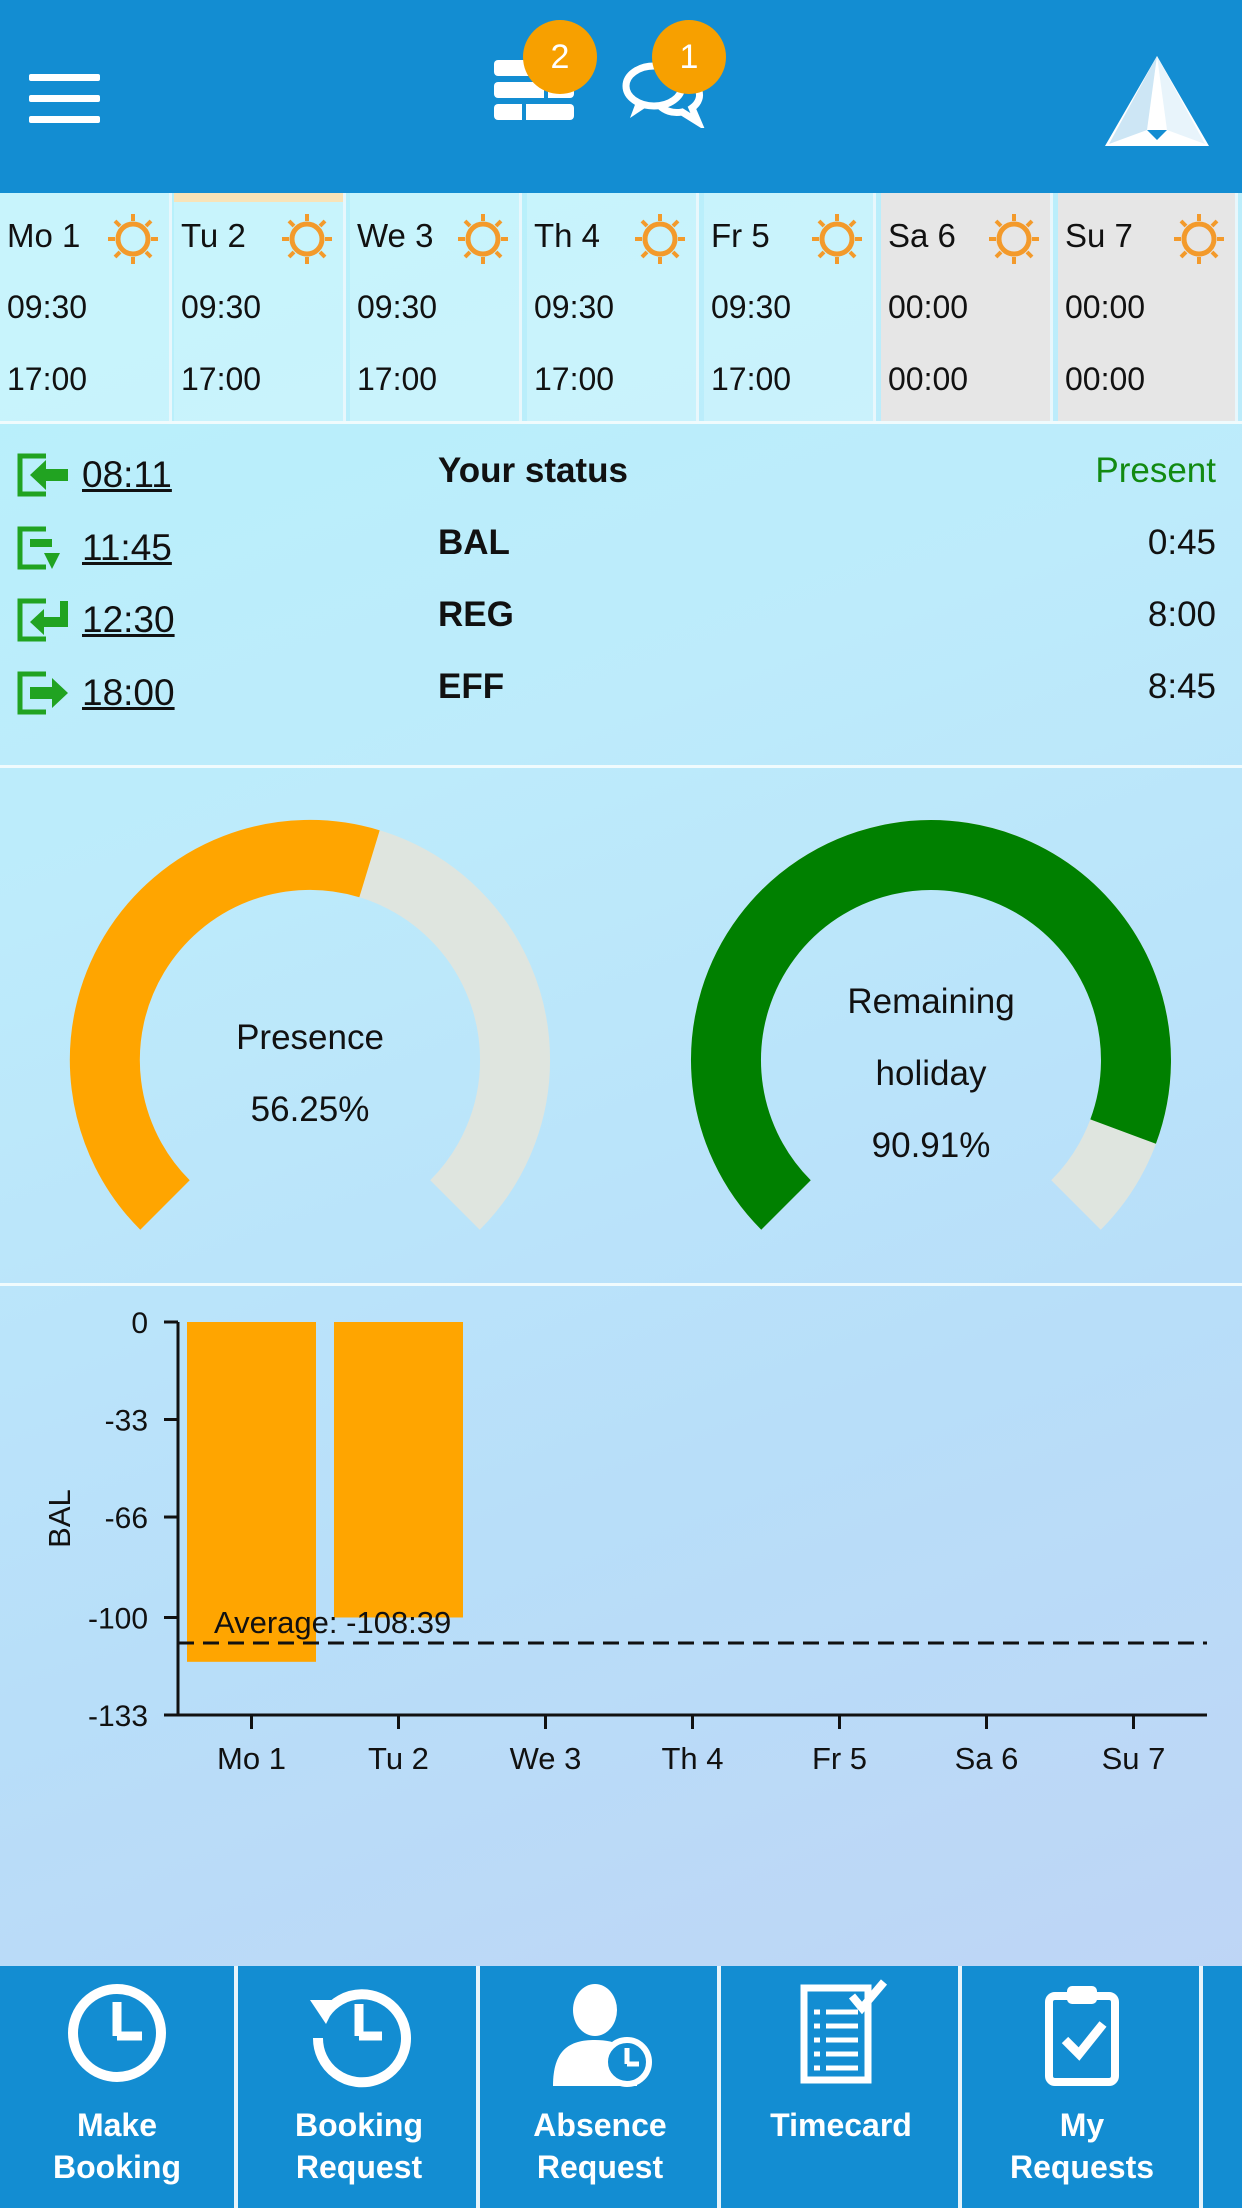 The height and width of the screenshot is (2208, 1242). What do you see at coordinates (310, 1074) in the screenshot?
I see `presence-gauge-label: Presence 56.25%` at bounding box center [310, 1074].